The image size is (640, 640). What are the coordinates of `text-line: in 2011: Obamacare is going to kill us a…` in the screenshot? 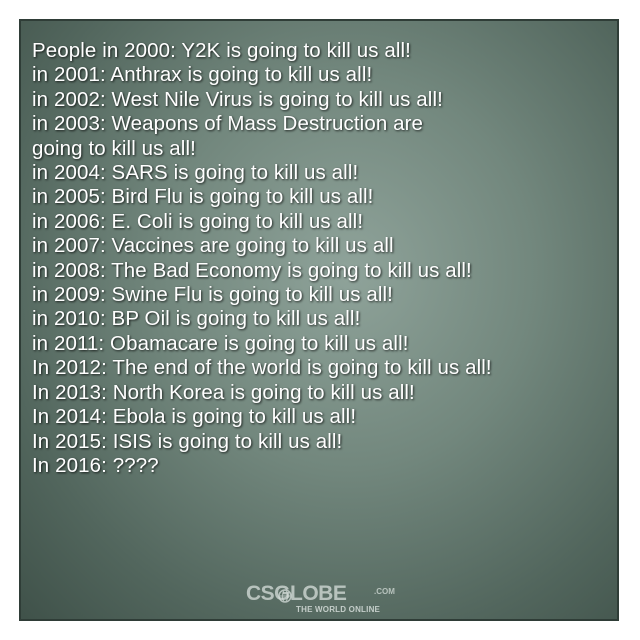 It's located at (220, 343).